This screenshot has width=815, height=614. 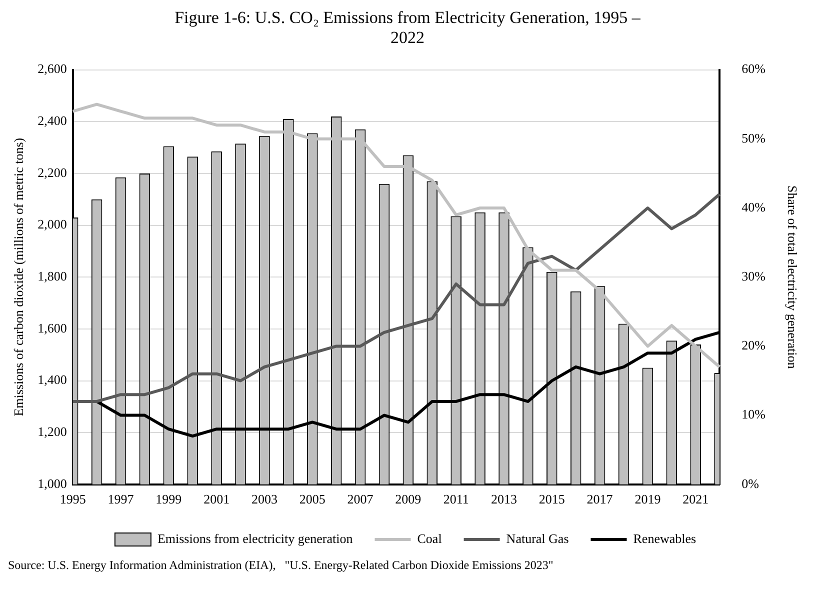 I want to click on y2-tick-label: 0%, so click(x=751, y=483).